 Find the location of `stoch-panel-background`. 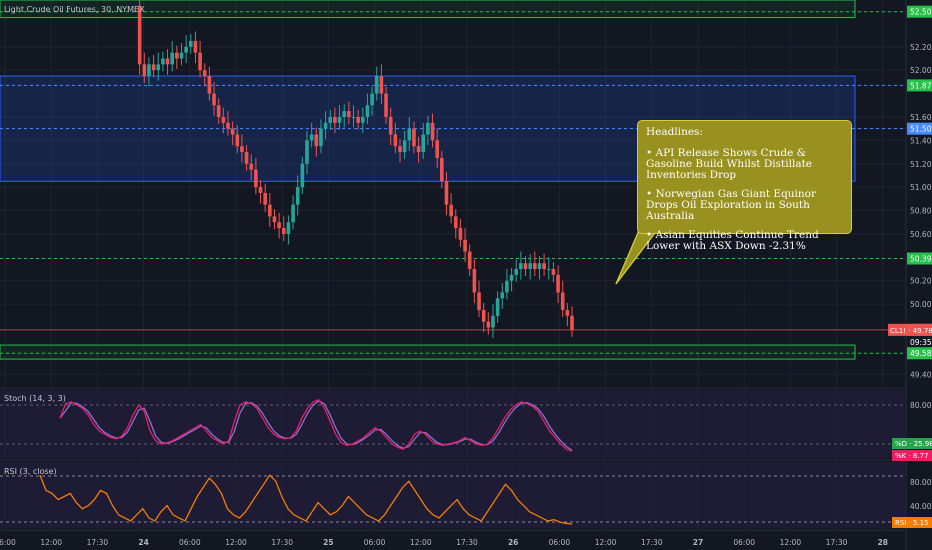

stoch-panel-background is located at coordinates (452, 424).